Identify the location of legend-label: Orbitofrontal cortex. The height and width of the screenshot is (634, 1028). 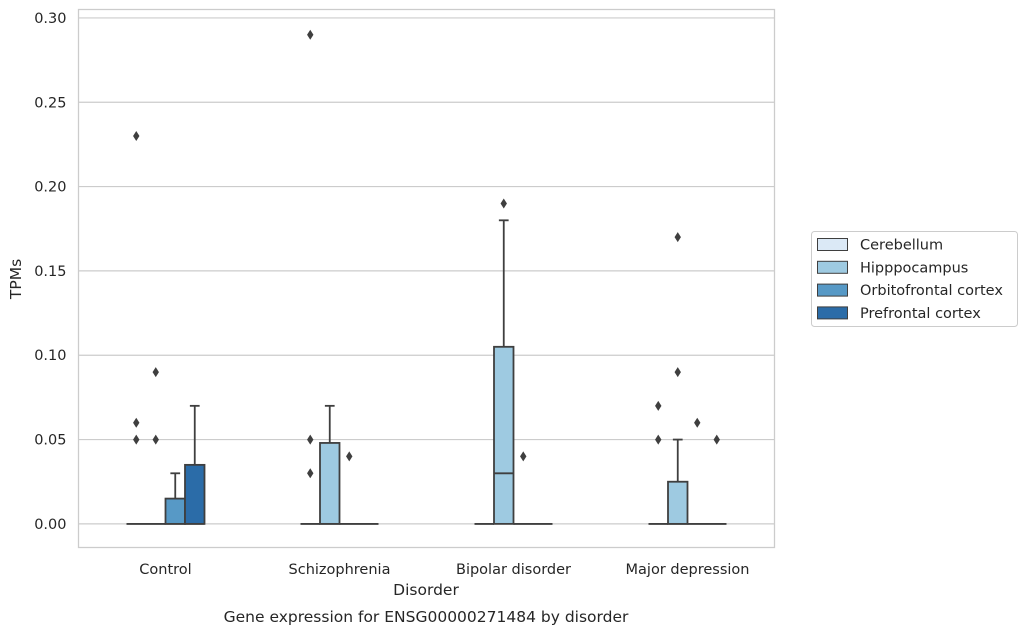
(931, 291).